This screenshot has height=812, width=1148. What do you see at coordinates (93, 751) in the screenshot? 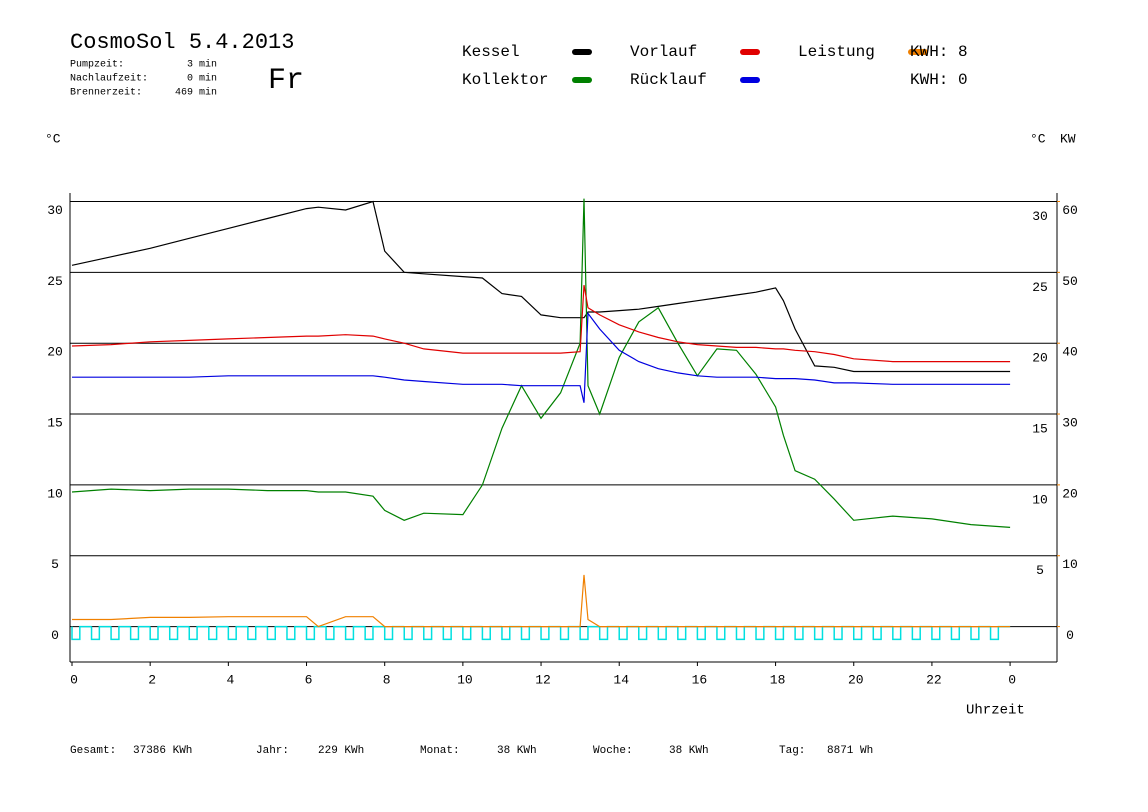
I see `footer-label: Gesamt:` at bounding box center [93, 751].